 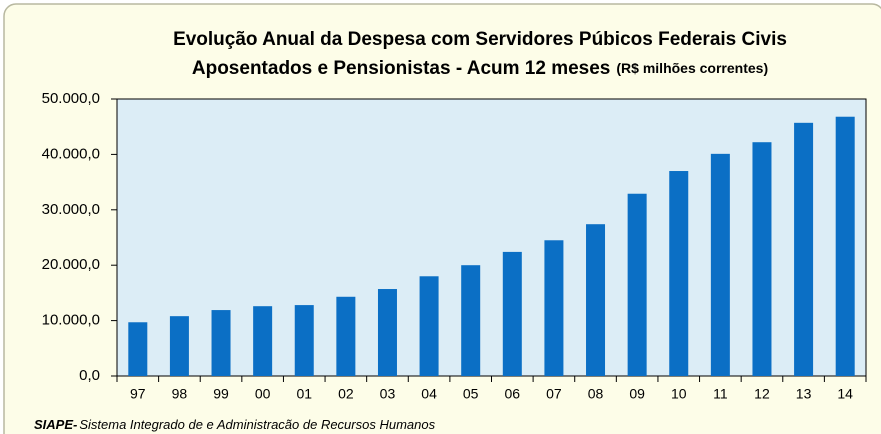 I want to click on x-tick-label: 99, so click(x=221, y=394).